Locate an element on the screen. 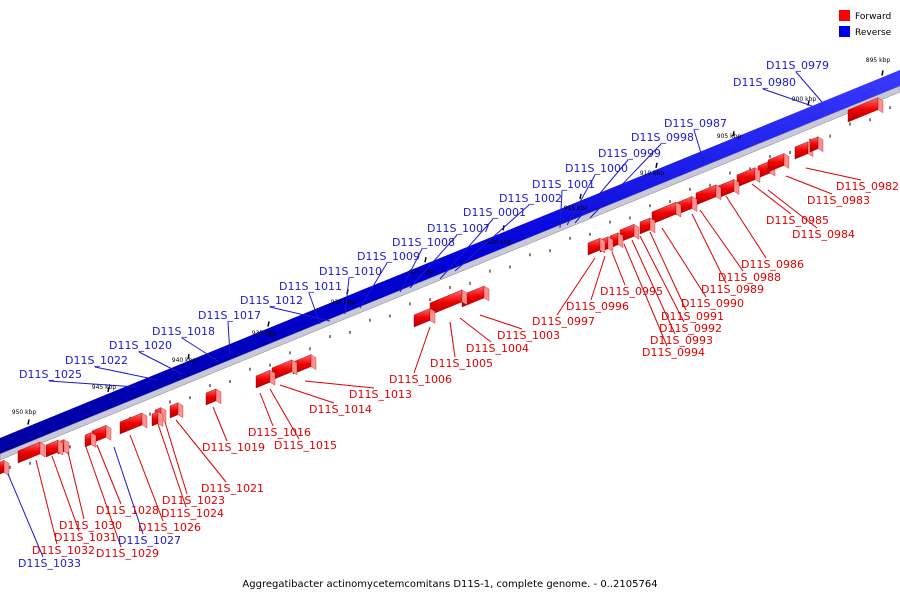  gene-label: D11S_1005 is located at coordinates (461, 363).